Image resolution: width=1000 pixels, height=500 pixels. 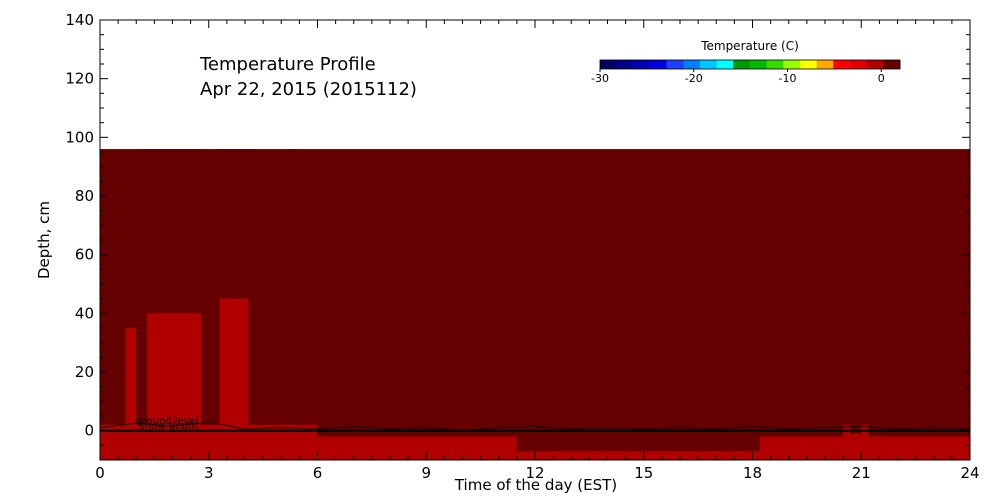 What do you see at coordinates (84, 196) in the screenshot?
I see `y-tick-label: 80` at bounding box center [84, 196].